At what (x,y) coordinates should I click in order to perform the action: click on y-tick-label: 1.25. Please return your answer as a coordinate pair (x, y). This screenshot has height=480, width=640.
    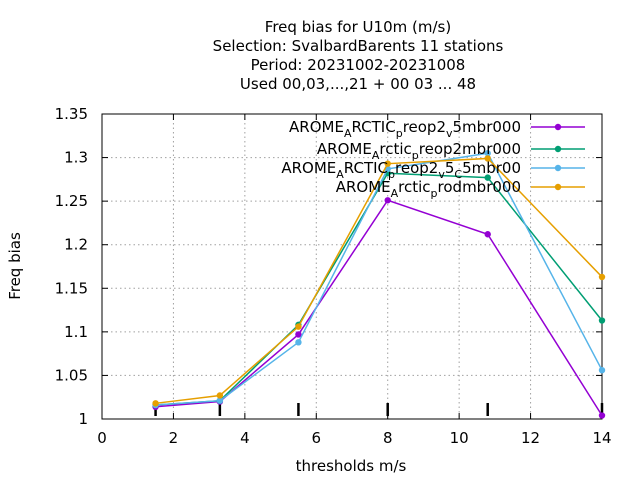
    Looking at the image, I should click on (71, 201).